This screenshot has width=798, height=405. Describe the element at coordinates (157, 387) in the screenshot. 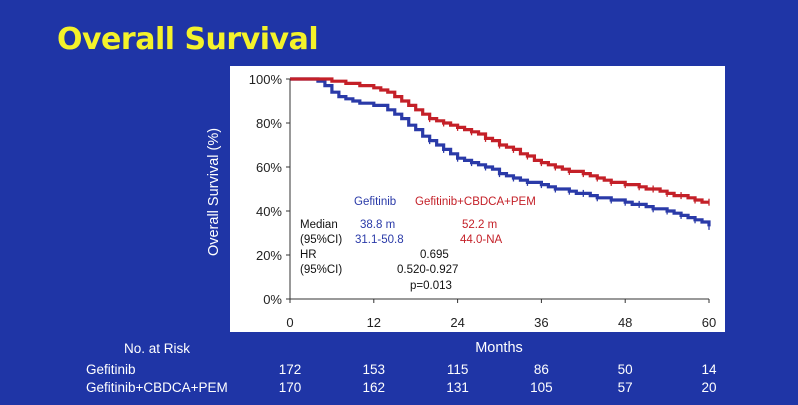

I see `risk-row-label: Gefitinib+CBDCA+PEM` at that location.